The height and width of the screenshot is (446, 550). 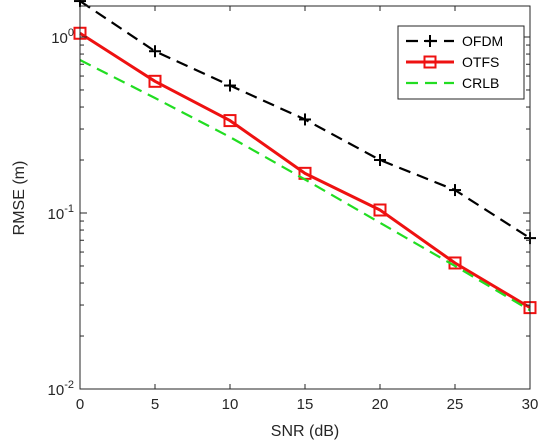 I want to click on legend-label-ofdm: OFDM, so click(x=482, y=41).